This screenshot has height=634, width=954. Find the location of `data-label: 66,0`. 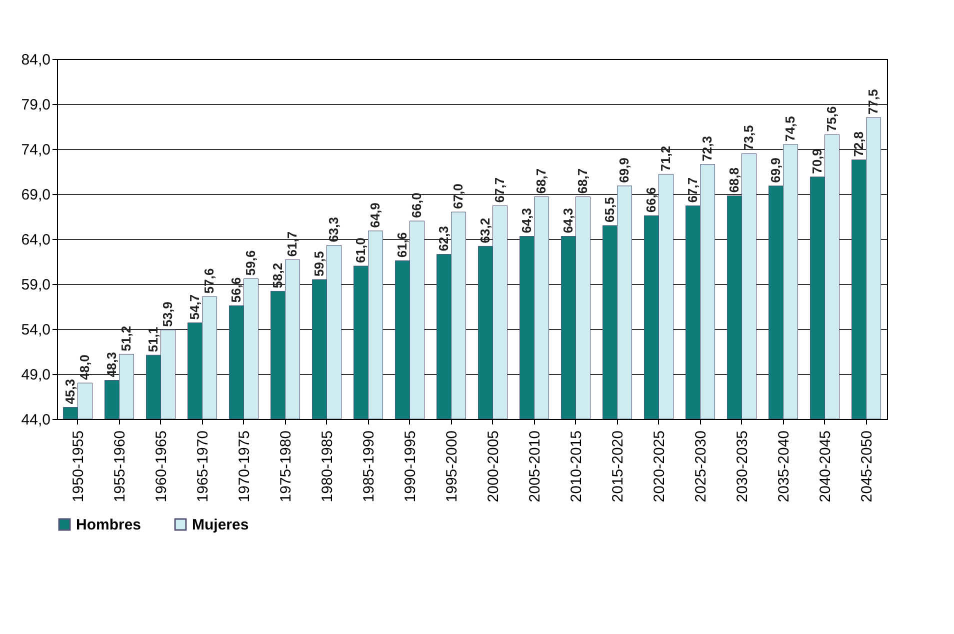

data-label: 66,0 is located at coordinates (416, 205).